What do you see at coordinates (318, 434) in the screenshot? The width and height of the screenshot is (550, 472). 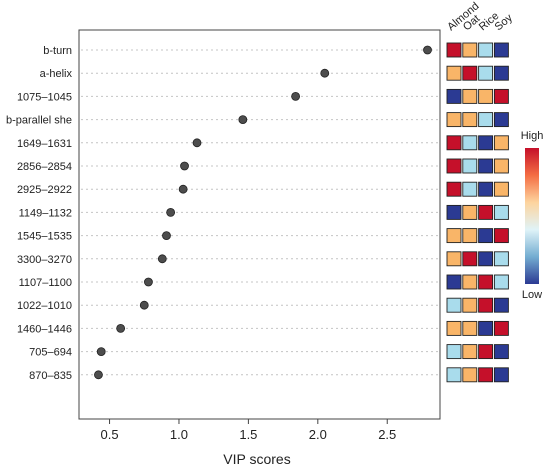 I see `x-tick-label: 2.0` at bounding box center [318, 434].